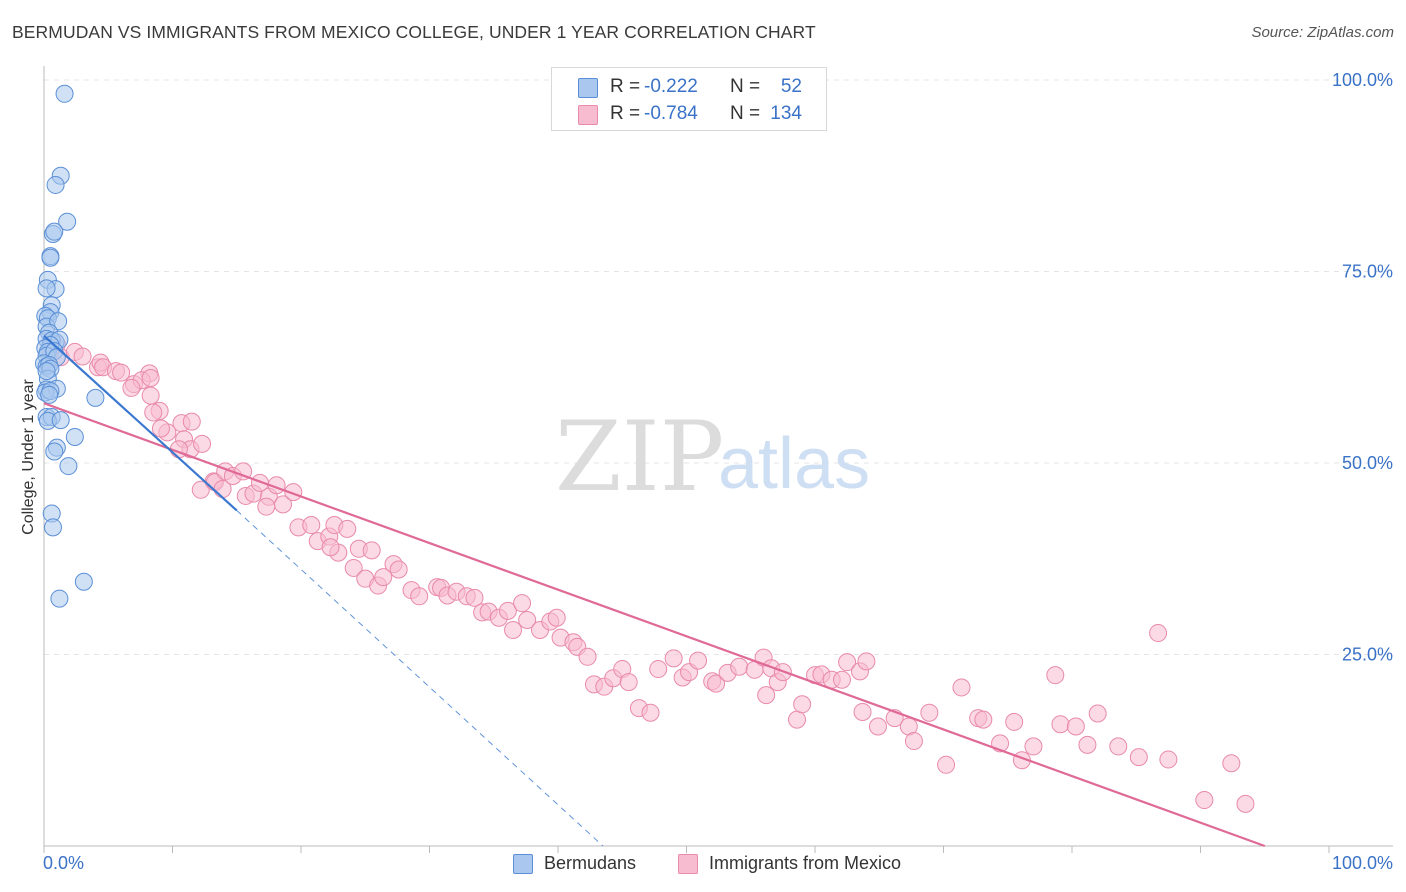 Image resolution: width=1406 pixels, height=892 pixels. I want to click on legend-label: Immigrants from Mexico, so click(805, 863).